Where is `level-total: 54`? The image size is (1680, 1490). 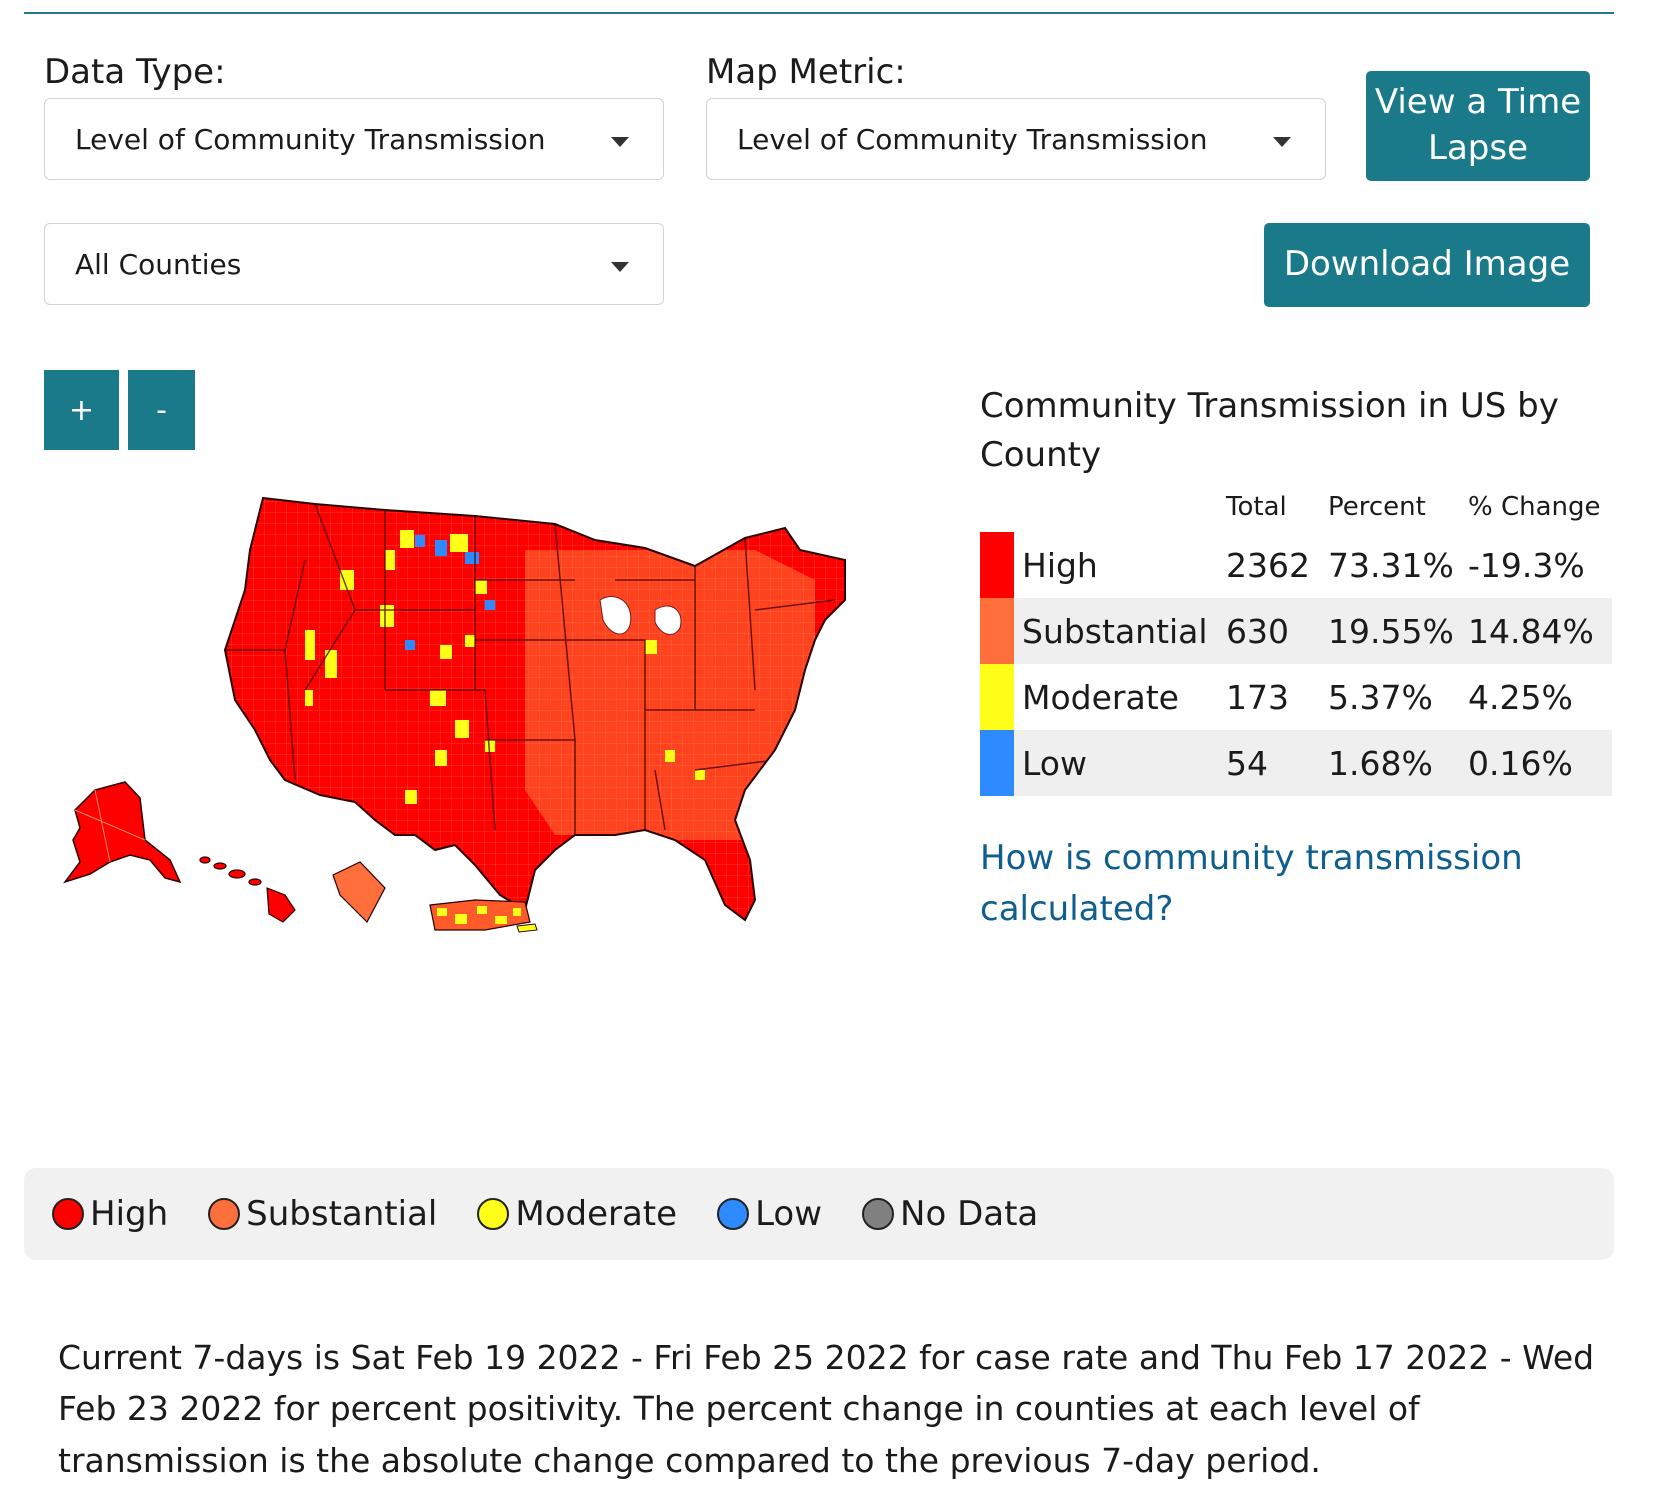
level-total: 54 is located at coordinates (1247, 763).